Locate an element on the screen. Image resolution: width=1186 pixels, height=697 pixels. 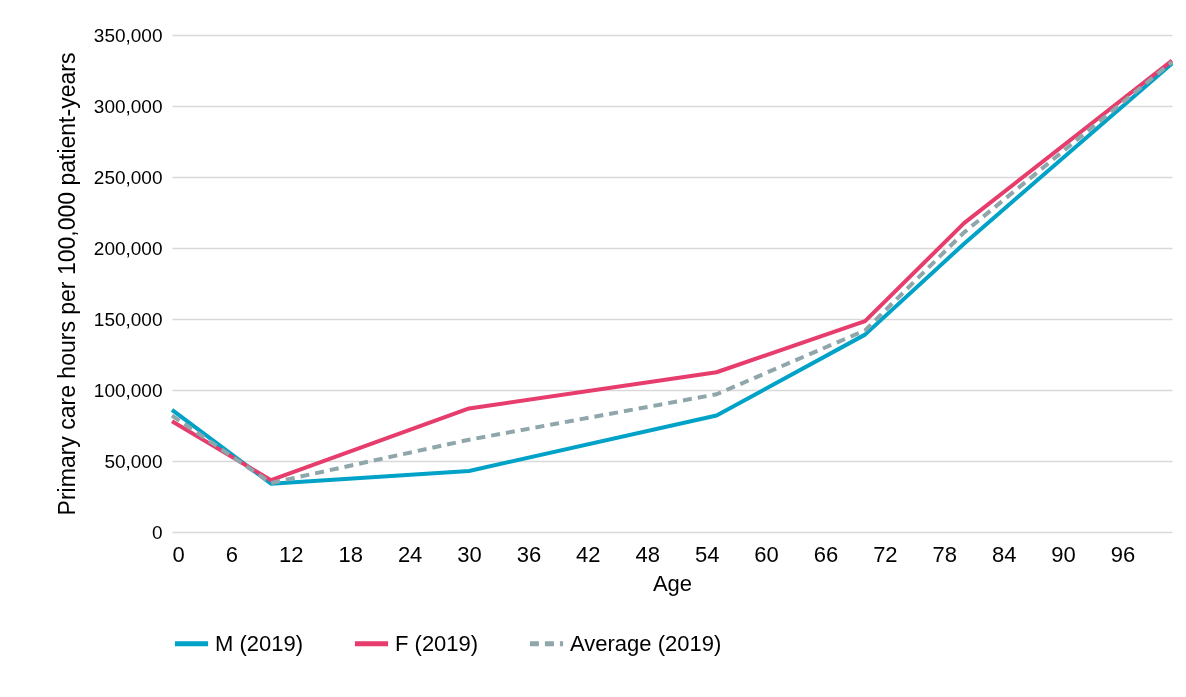
x-tick-label: 72 is located at coordinates (885, 554).